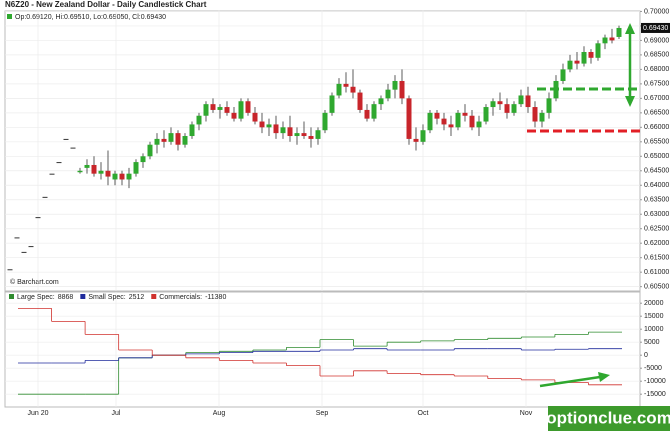 The height and width of the screenshot is (431, 670). Describe the element at coordinates (423, 413) in the screenshot. I see `x-tick-label: Oct` at that location.